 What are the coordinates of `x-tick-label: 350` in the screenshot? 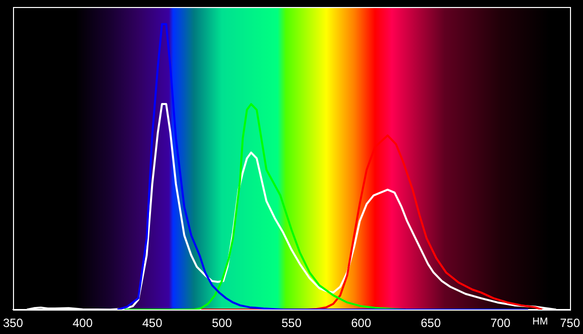 It's located at (13, 323).